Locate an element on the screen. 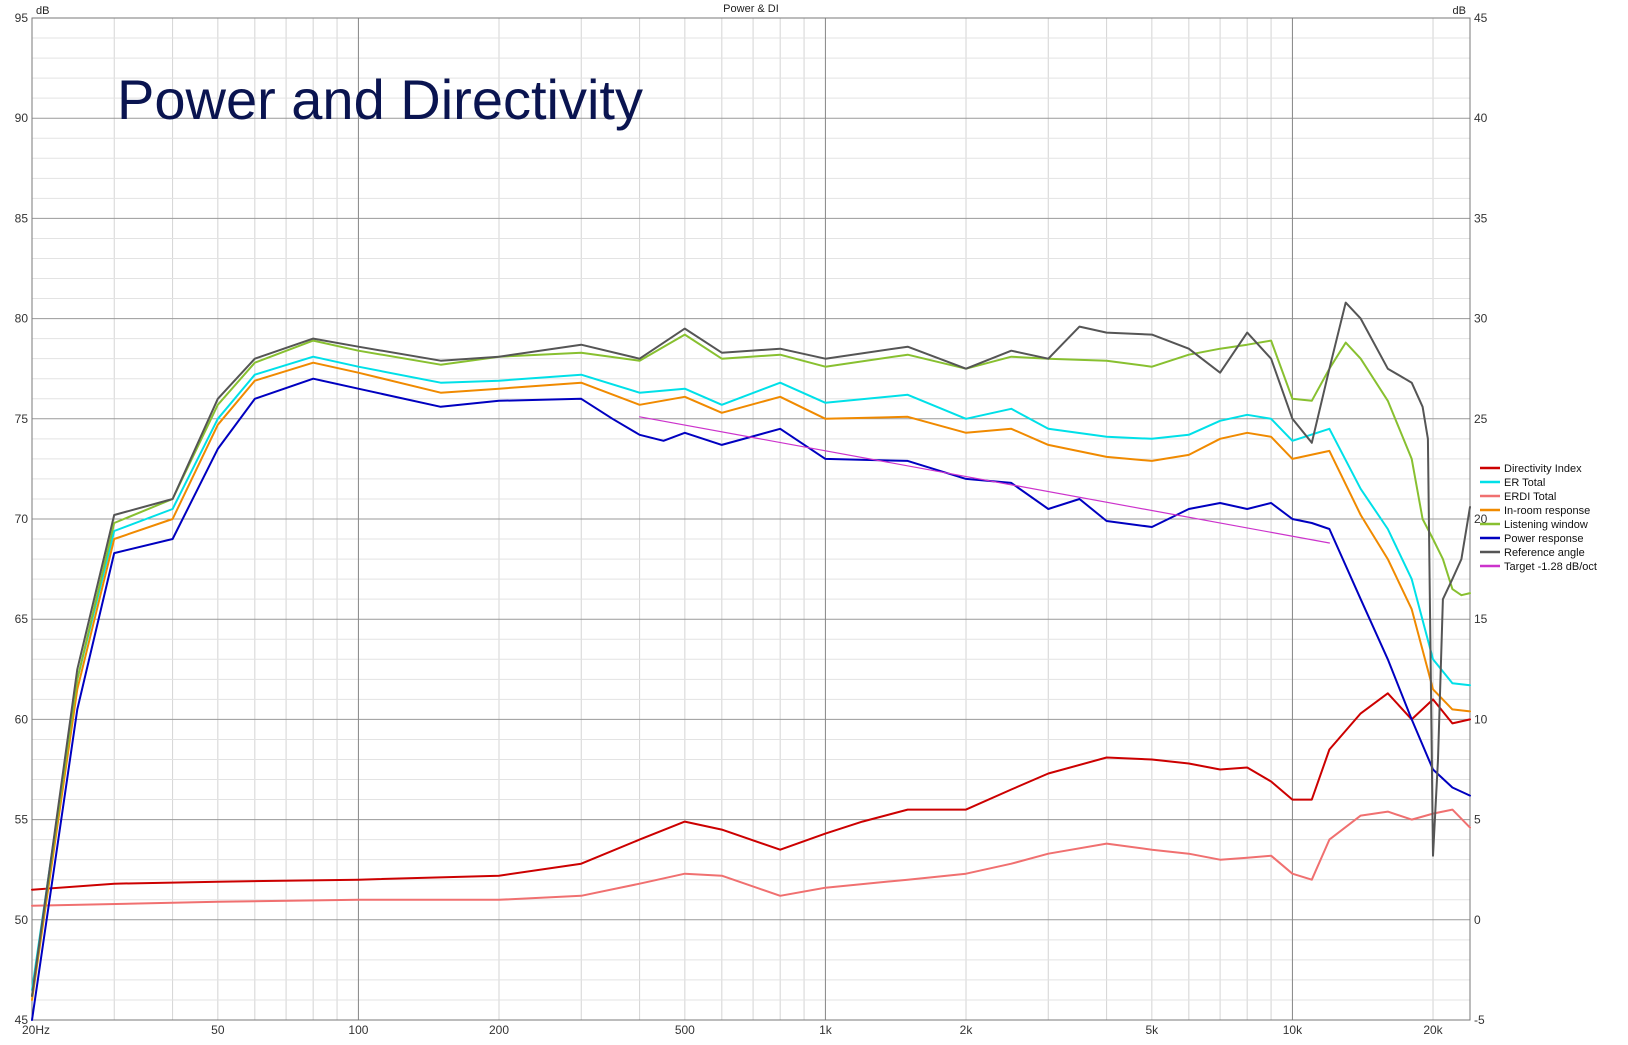  x-tick-label: 5k is located at coordinates (1153, 1030).